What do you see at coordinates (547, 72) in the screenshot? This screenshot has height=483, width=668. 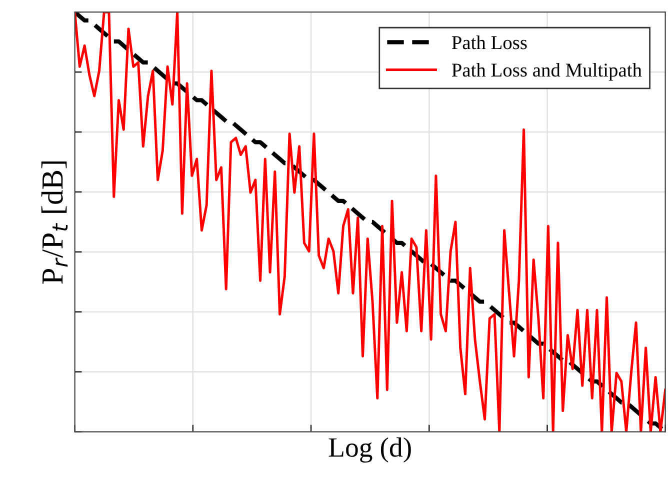 I see `legend-label: Path Loss and Multipath` at bounding box center [547, 72].